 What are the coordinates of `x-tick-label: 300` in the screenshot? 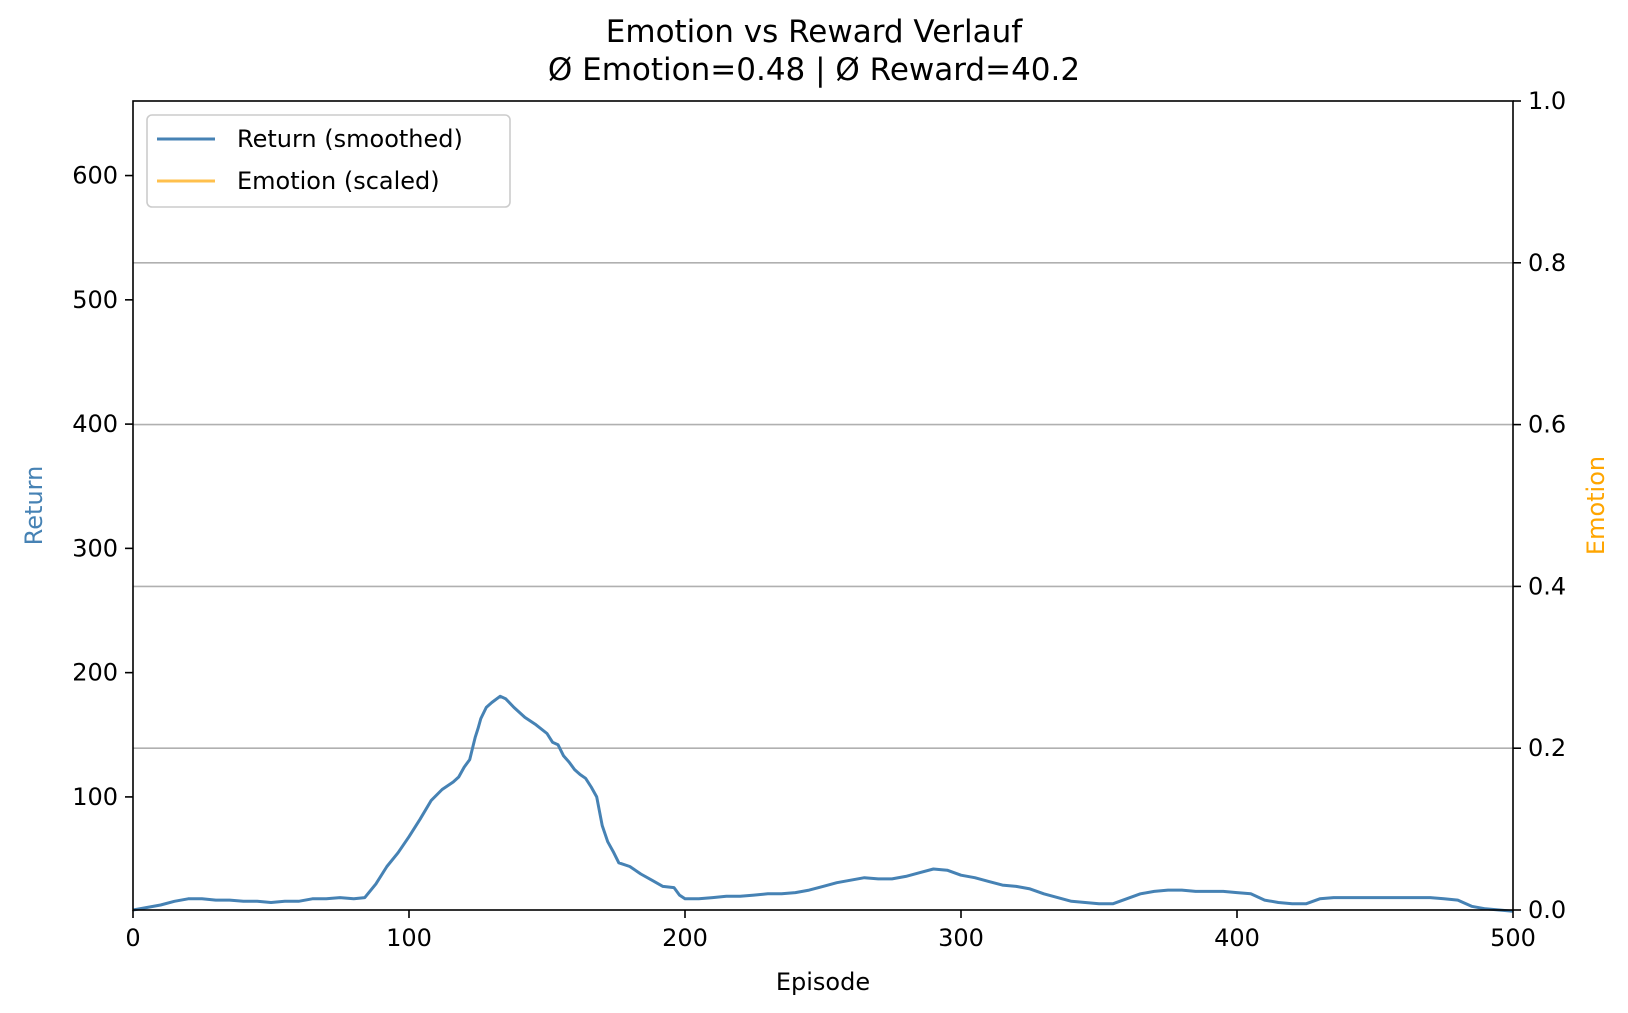 It's located at (961, 938).